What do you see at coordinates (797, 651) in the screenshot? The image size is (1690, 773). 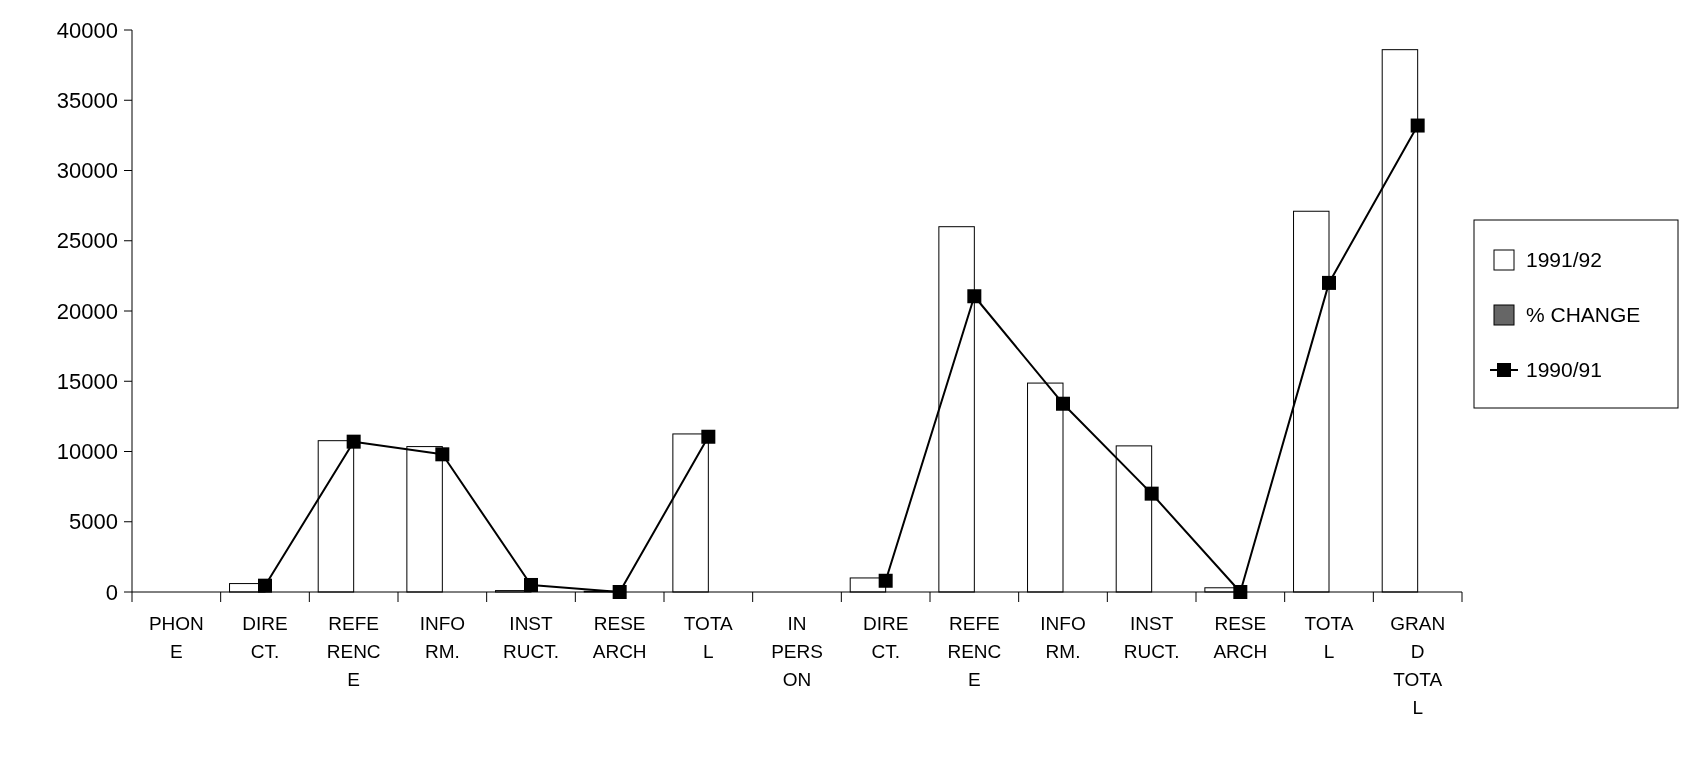 I see `x-tick-label: IN PERS ON` at bounding box center [797, 651].